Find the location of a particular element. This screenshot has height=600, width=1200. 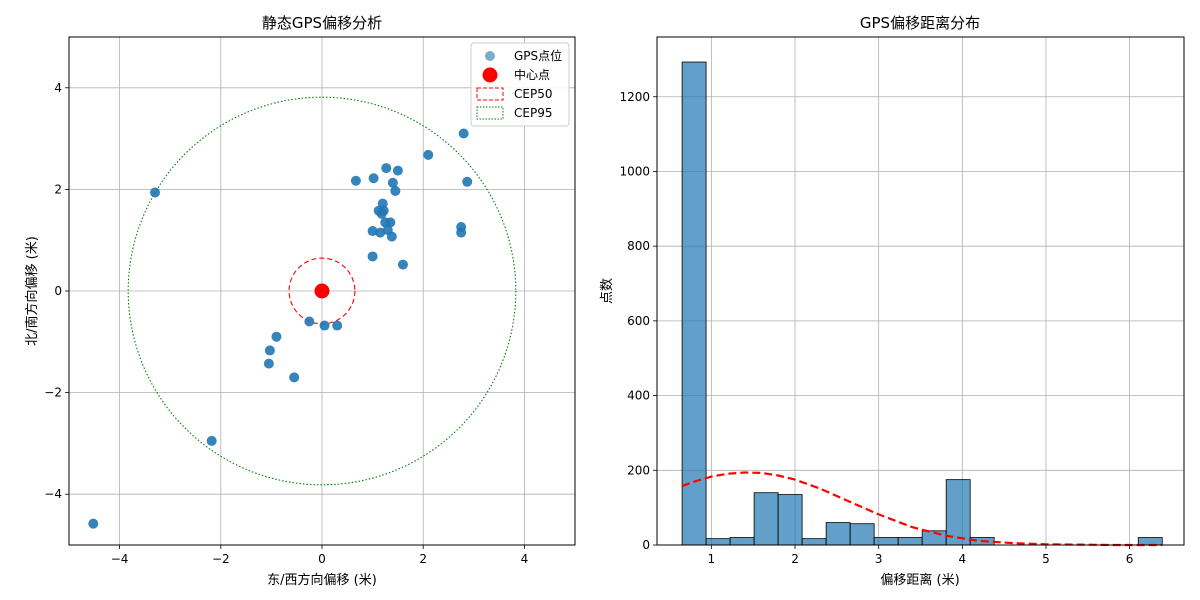

histogram-x-tick-label: 2 is located at coordinates (795, 559).